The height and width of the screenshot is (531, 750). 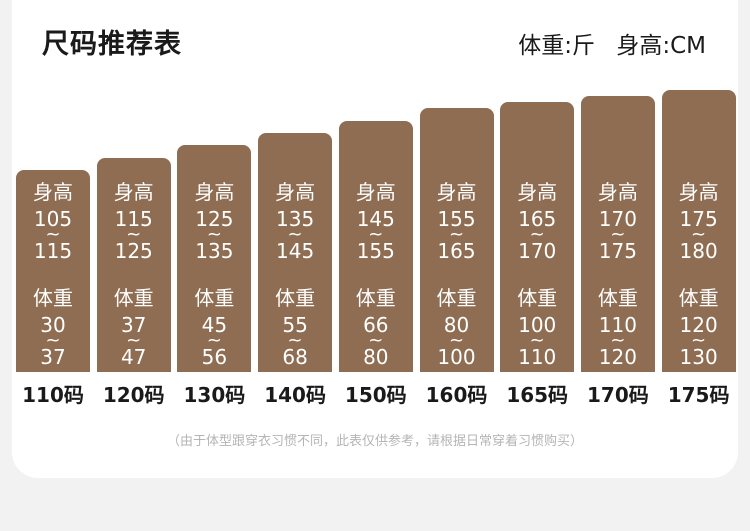 I want to click on size-label: 110码, so click(x=53, y=395).